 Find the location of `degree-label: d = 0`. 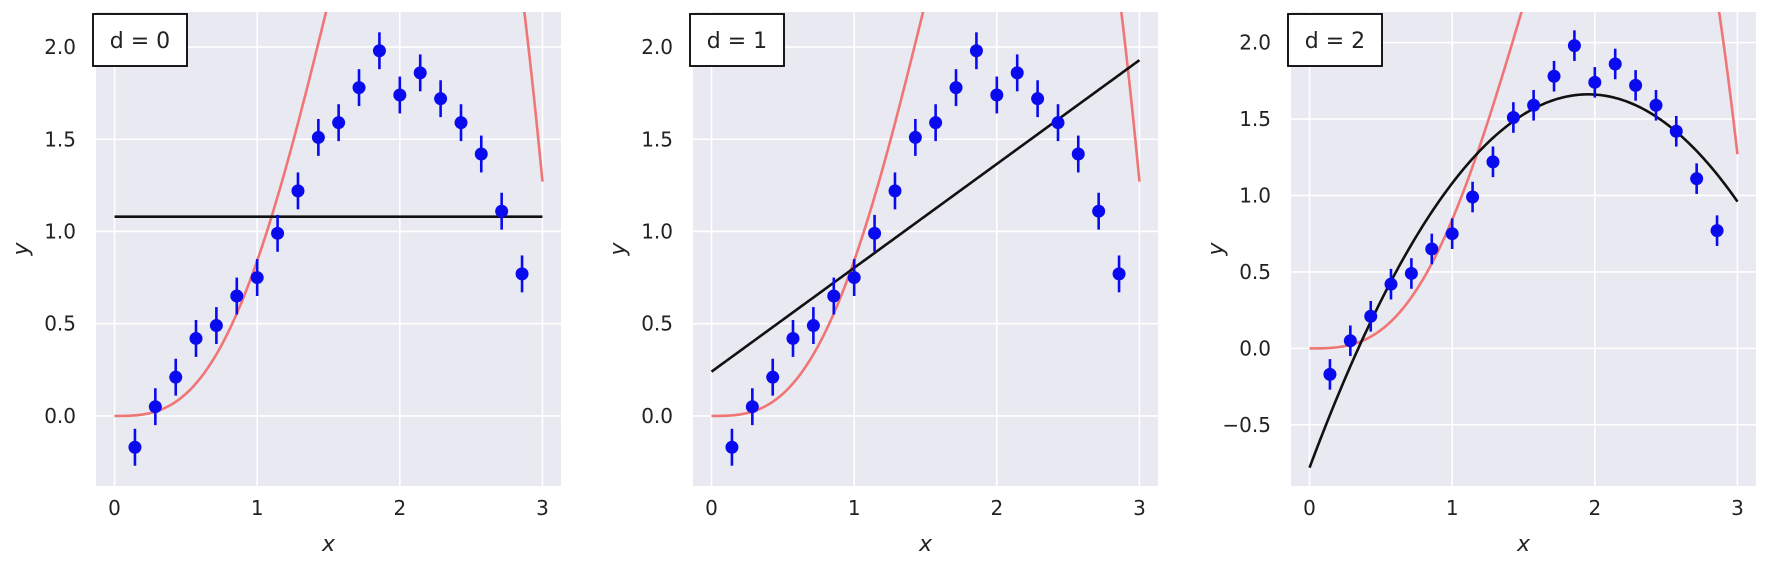

degree-label: d = 0 is located at coordinates (140, 41).